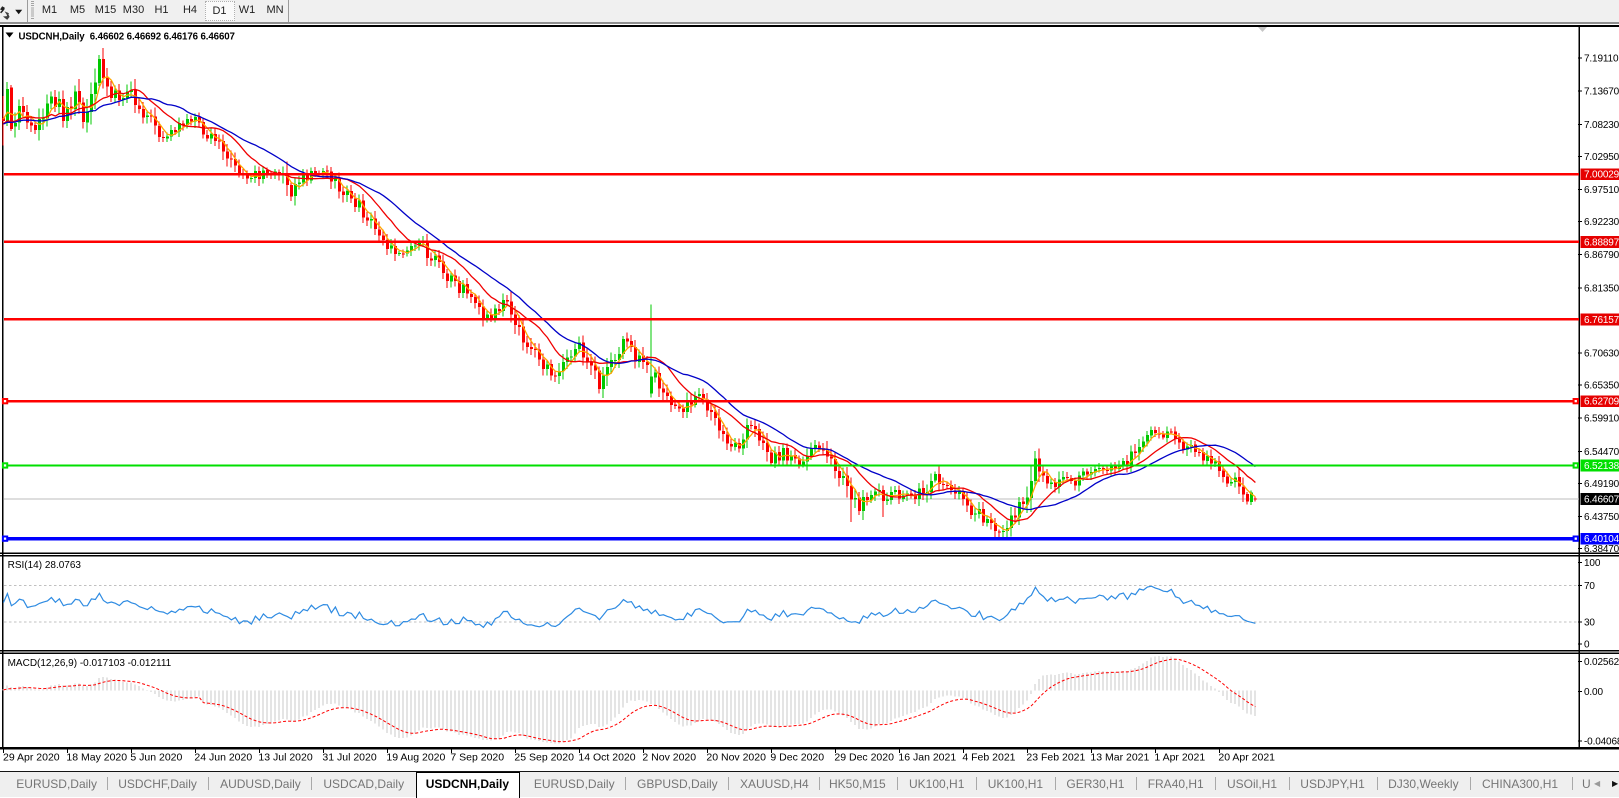 Image resolution: width=1619 pixels, height=798 pixels. I want to click on svg-text: 6.52138, so click(1601, 466).